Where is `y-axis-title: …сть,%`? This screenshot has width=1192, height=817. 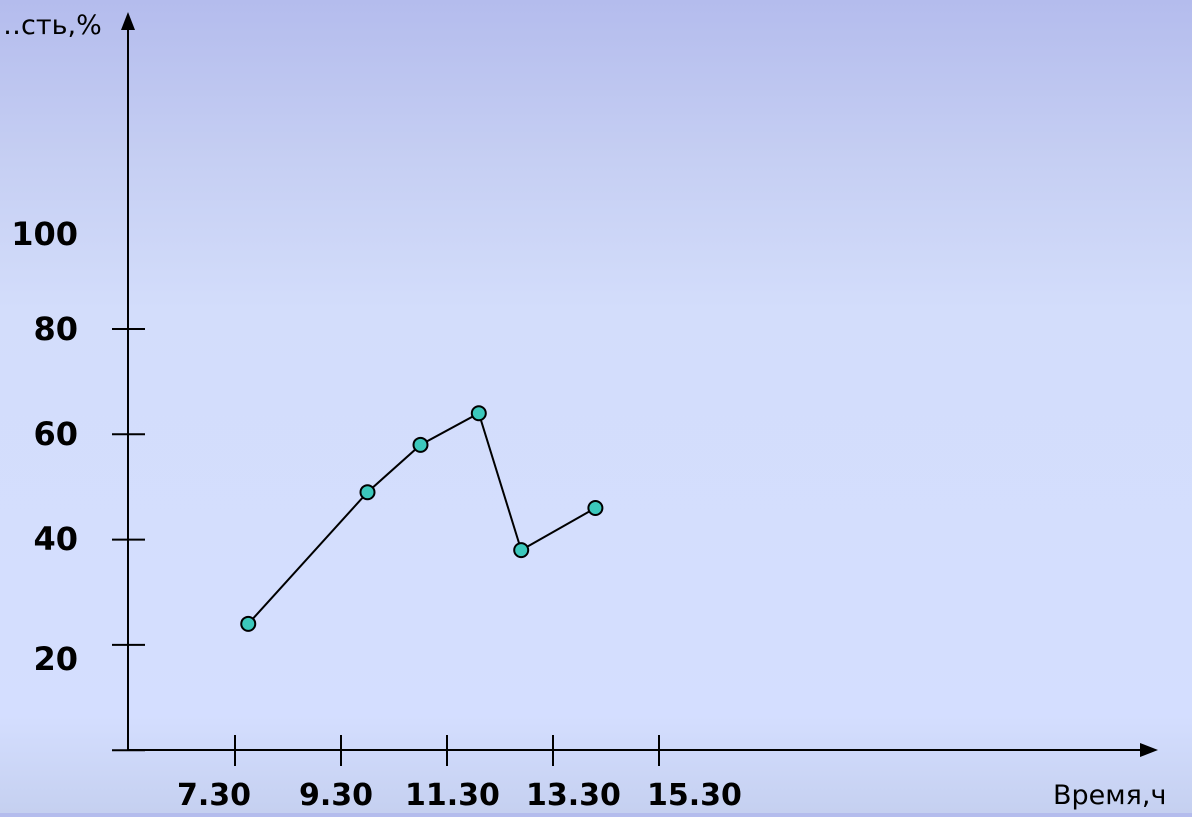
y-axis-title: …сть,% is located at coordinates (51, 25).